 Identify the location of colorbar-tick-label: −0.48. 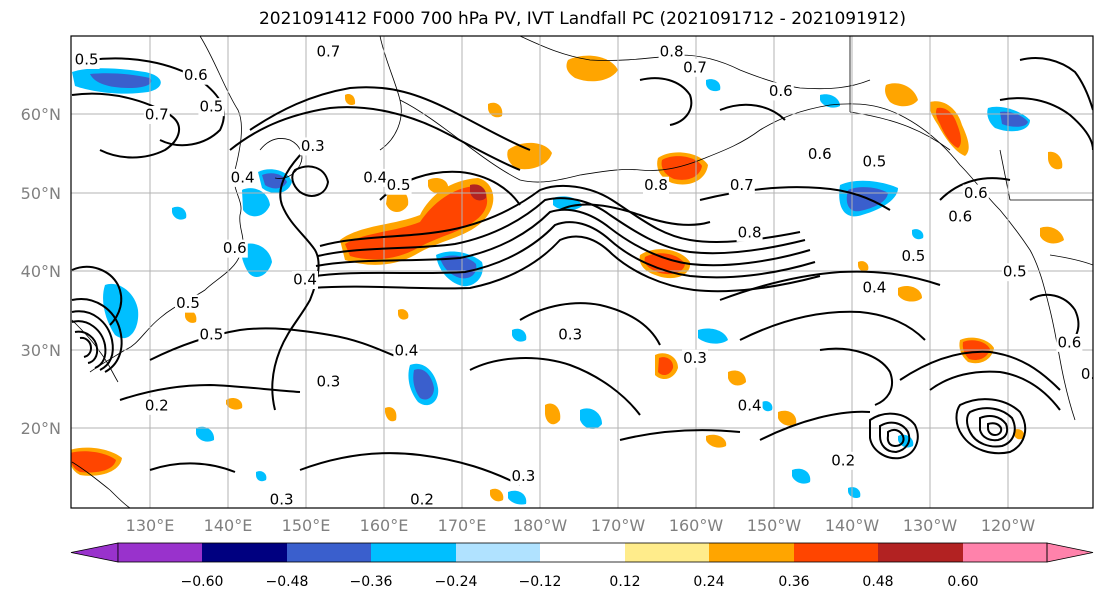
(287, 582).